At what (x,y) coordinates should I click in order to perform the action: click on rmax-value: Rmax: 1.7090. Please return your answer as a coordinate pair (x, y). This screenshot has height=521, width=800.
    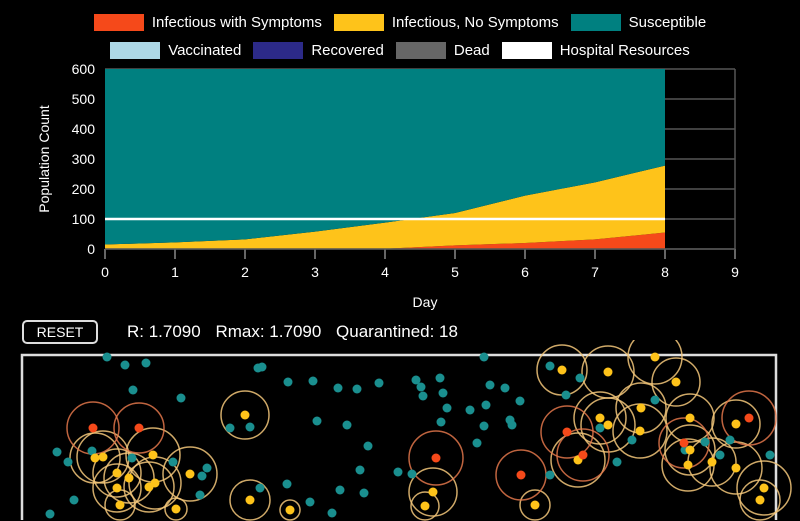
    Looking at the image, I should click on (268, 331).